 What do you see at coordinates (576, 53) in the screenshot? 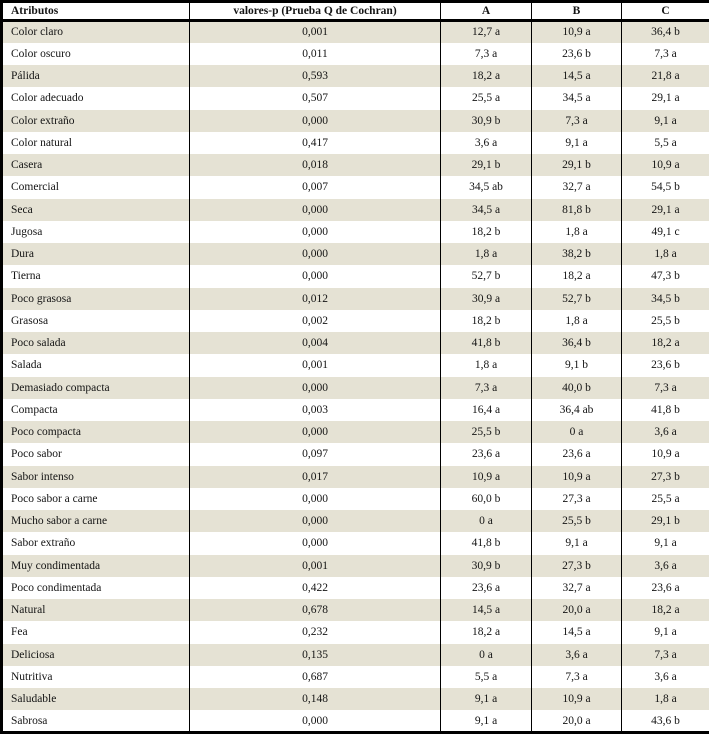
I see `value-b-cell: 23,6 b` at bounding box center [576, 53].